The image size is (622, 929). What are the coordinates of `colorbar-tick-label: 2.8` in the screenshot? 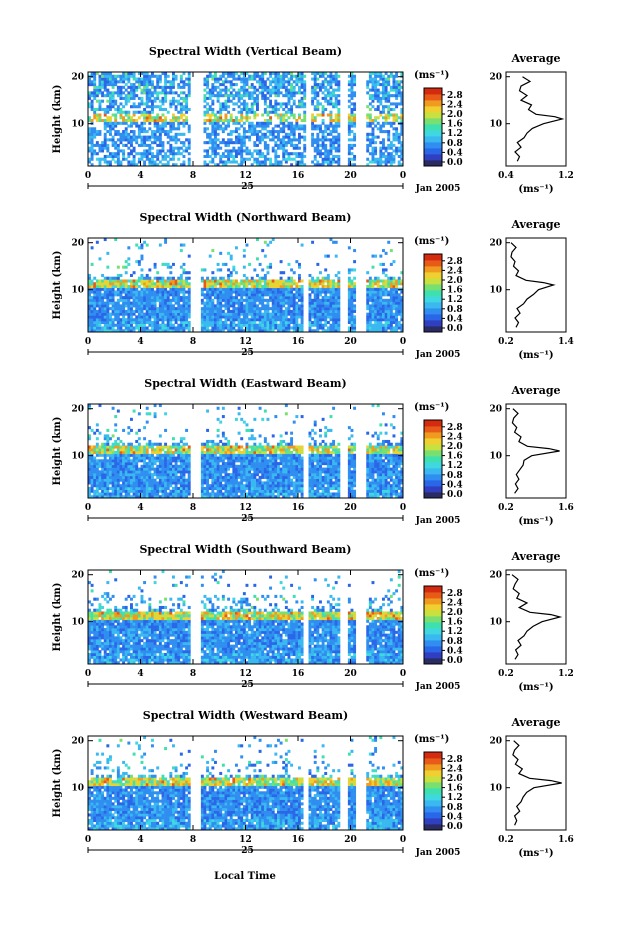 It's located at (455, 262).